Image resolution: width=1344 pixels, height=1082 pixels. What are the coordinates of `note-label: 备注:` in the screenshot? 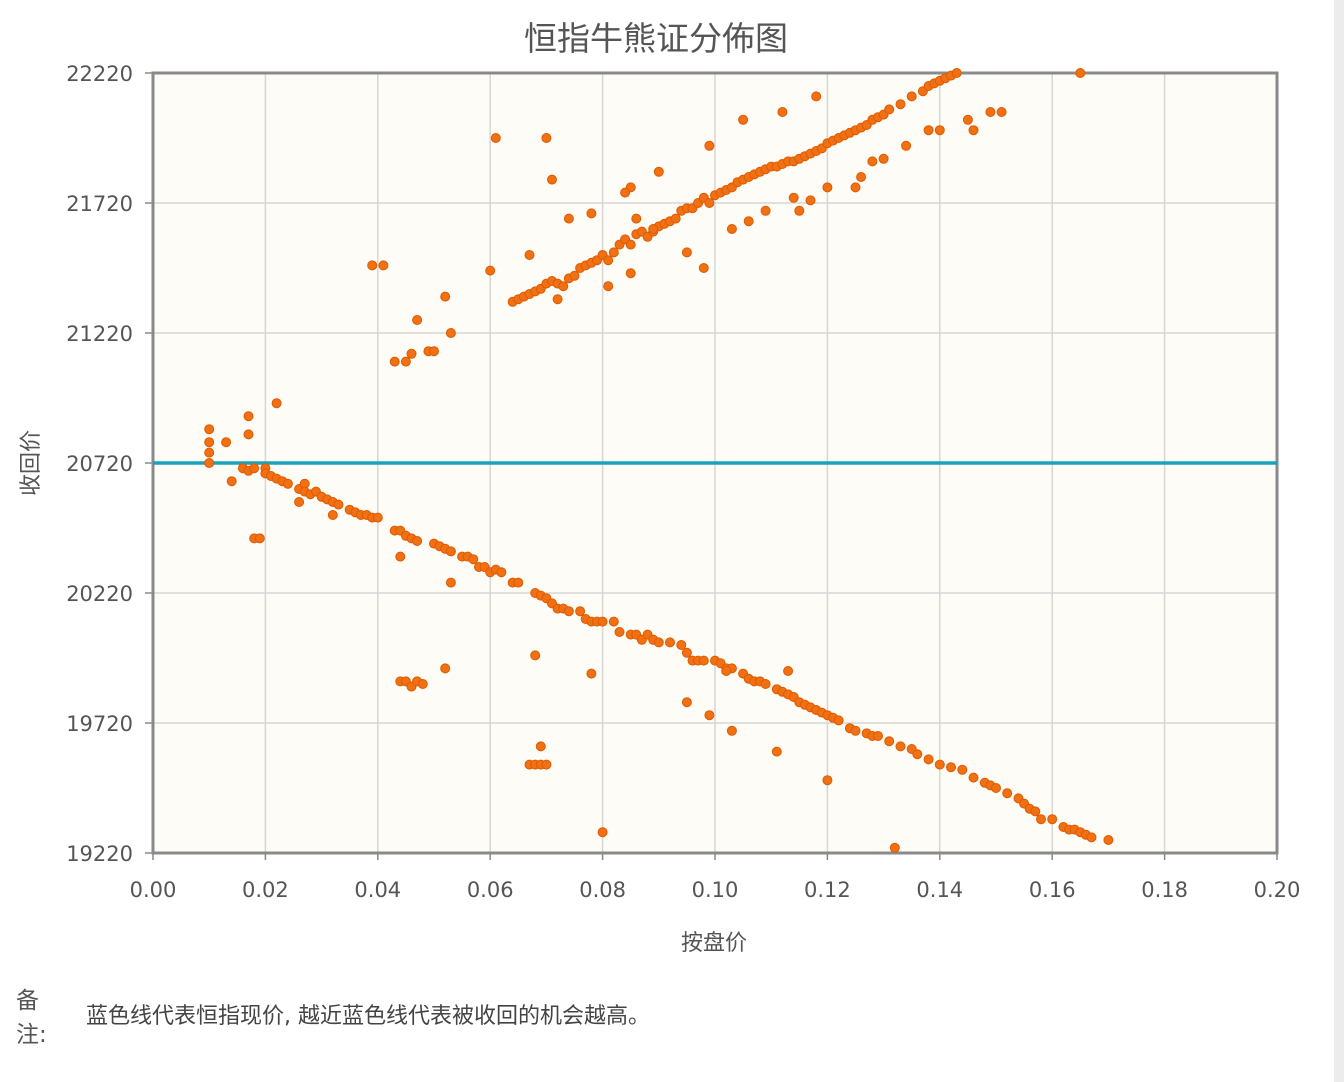 It's located at (31, 1018).